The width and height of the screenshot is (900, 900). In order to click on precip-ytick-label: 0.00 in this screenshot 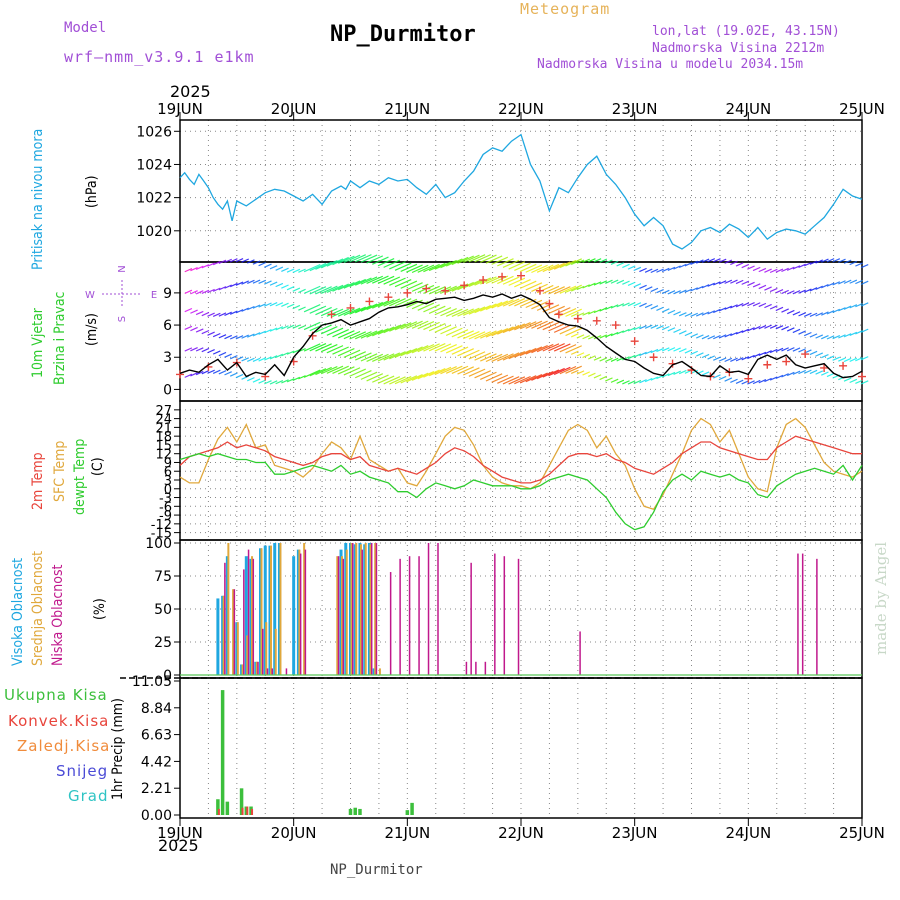, I will do `click(156, 816)`.